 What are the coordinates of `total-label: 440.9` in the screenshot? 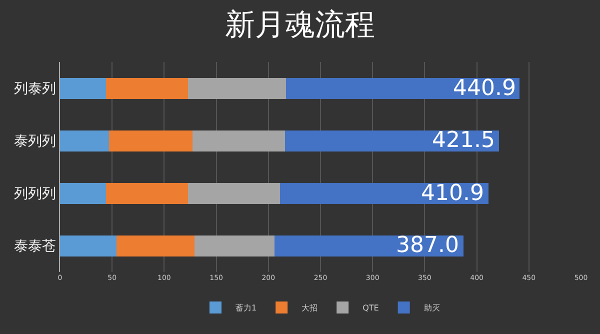 It's located at (484, 88).